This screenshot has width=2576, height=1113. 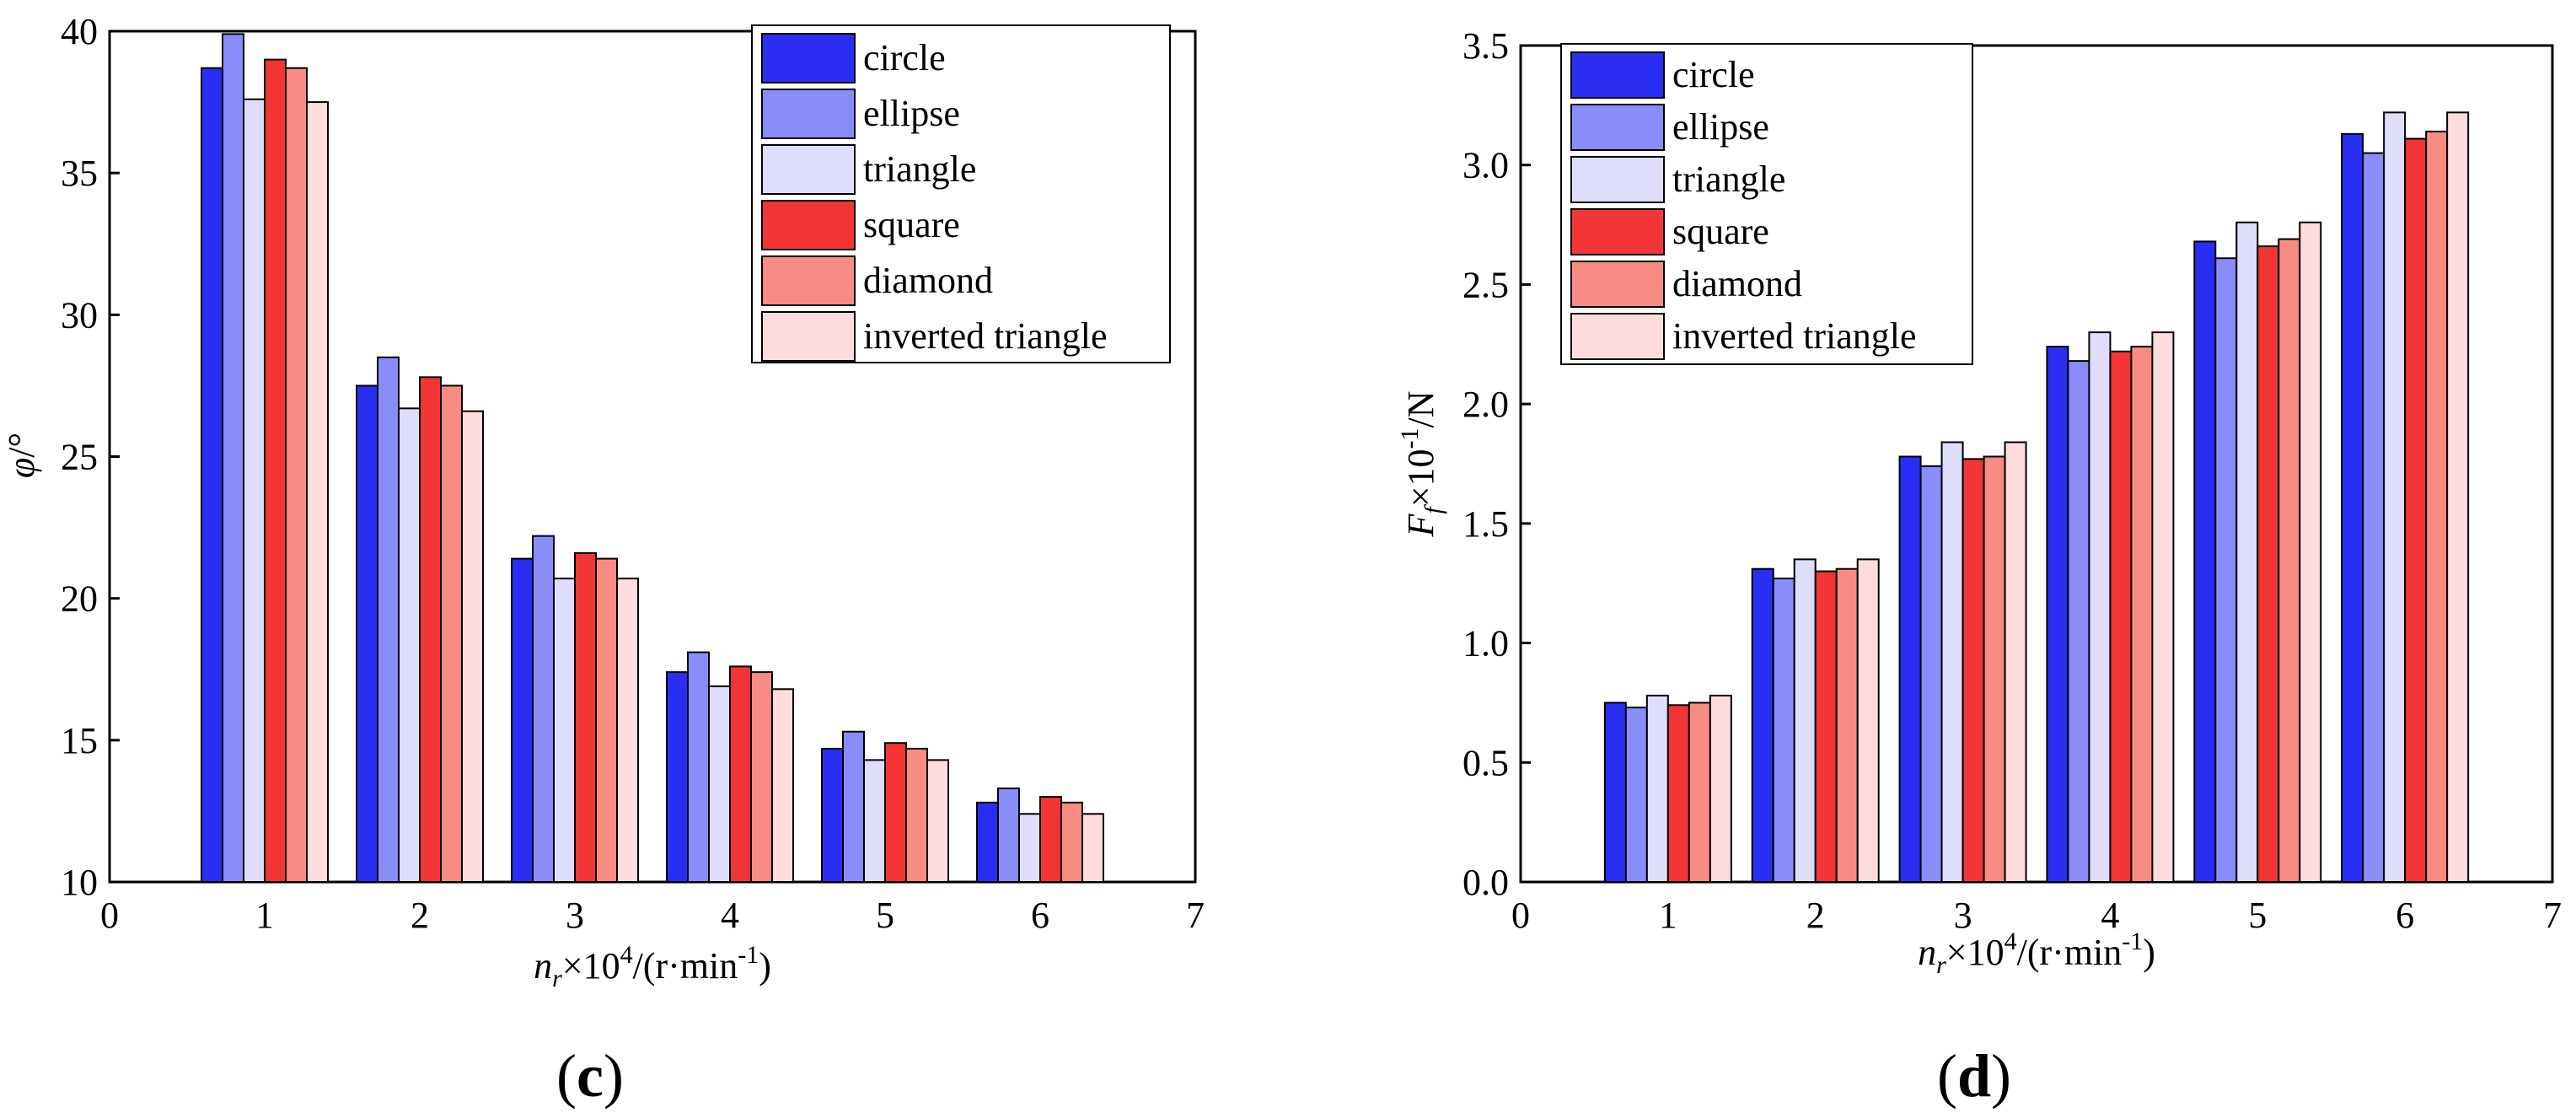 What do you see at coordinates (2405, 915) in the screenshot?
I see `x-tick-label: 6` at bounding box center [2405, 915].